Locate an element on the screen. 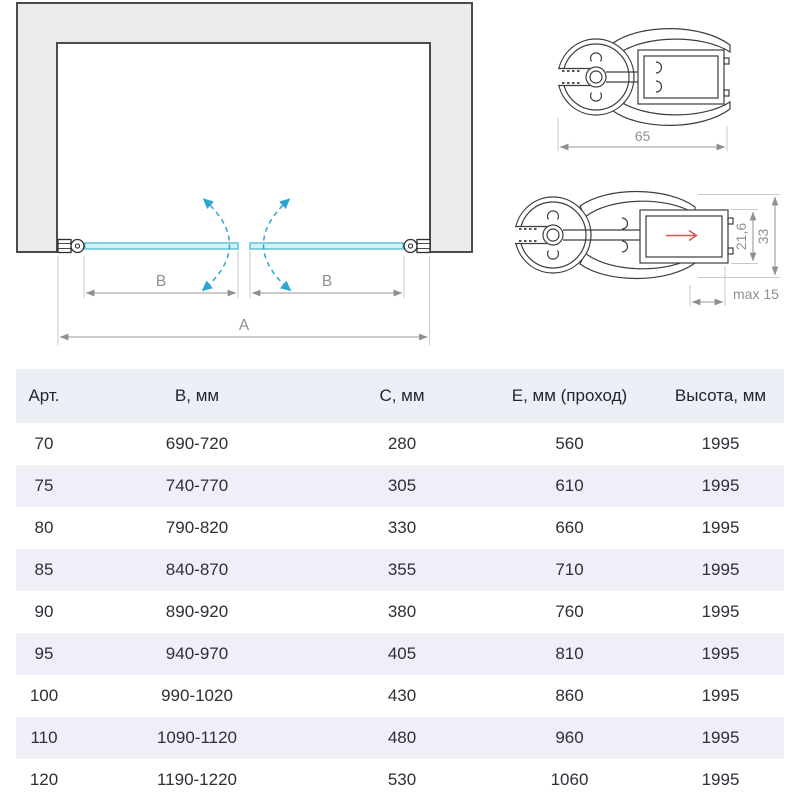 This screenshot has width=800, height=800. table-cell: 690-720 is located at coordinates (197, 443).